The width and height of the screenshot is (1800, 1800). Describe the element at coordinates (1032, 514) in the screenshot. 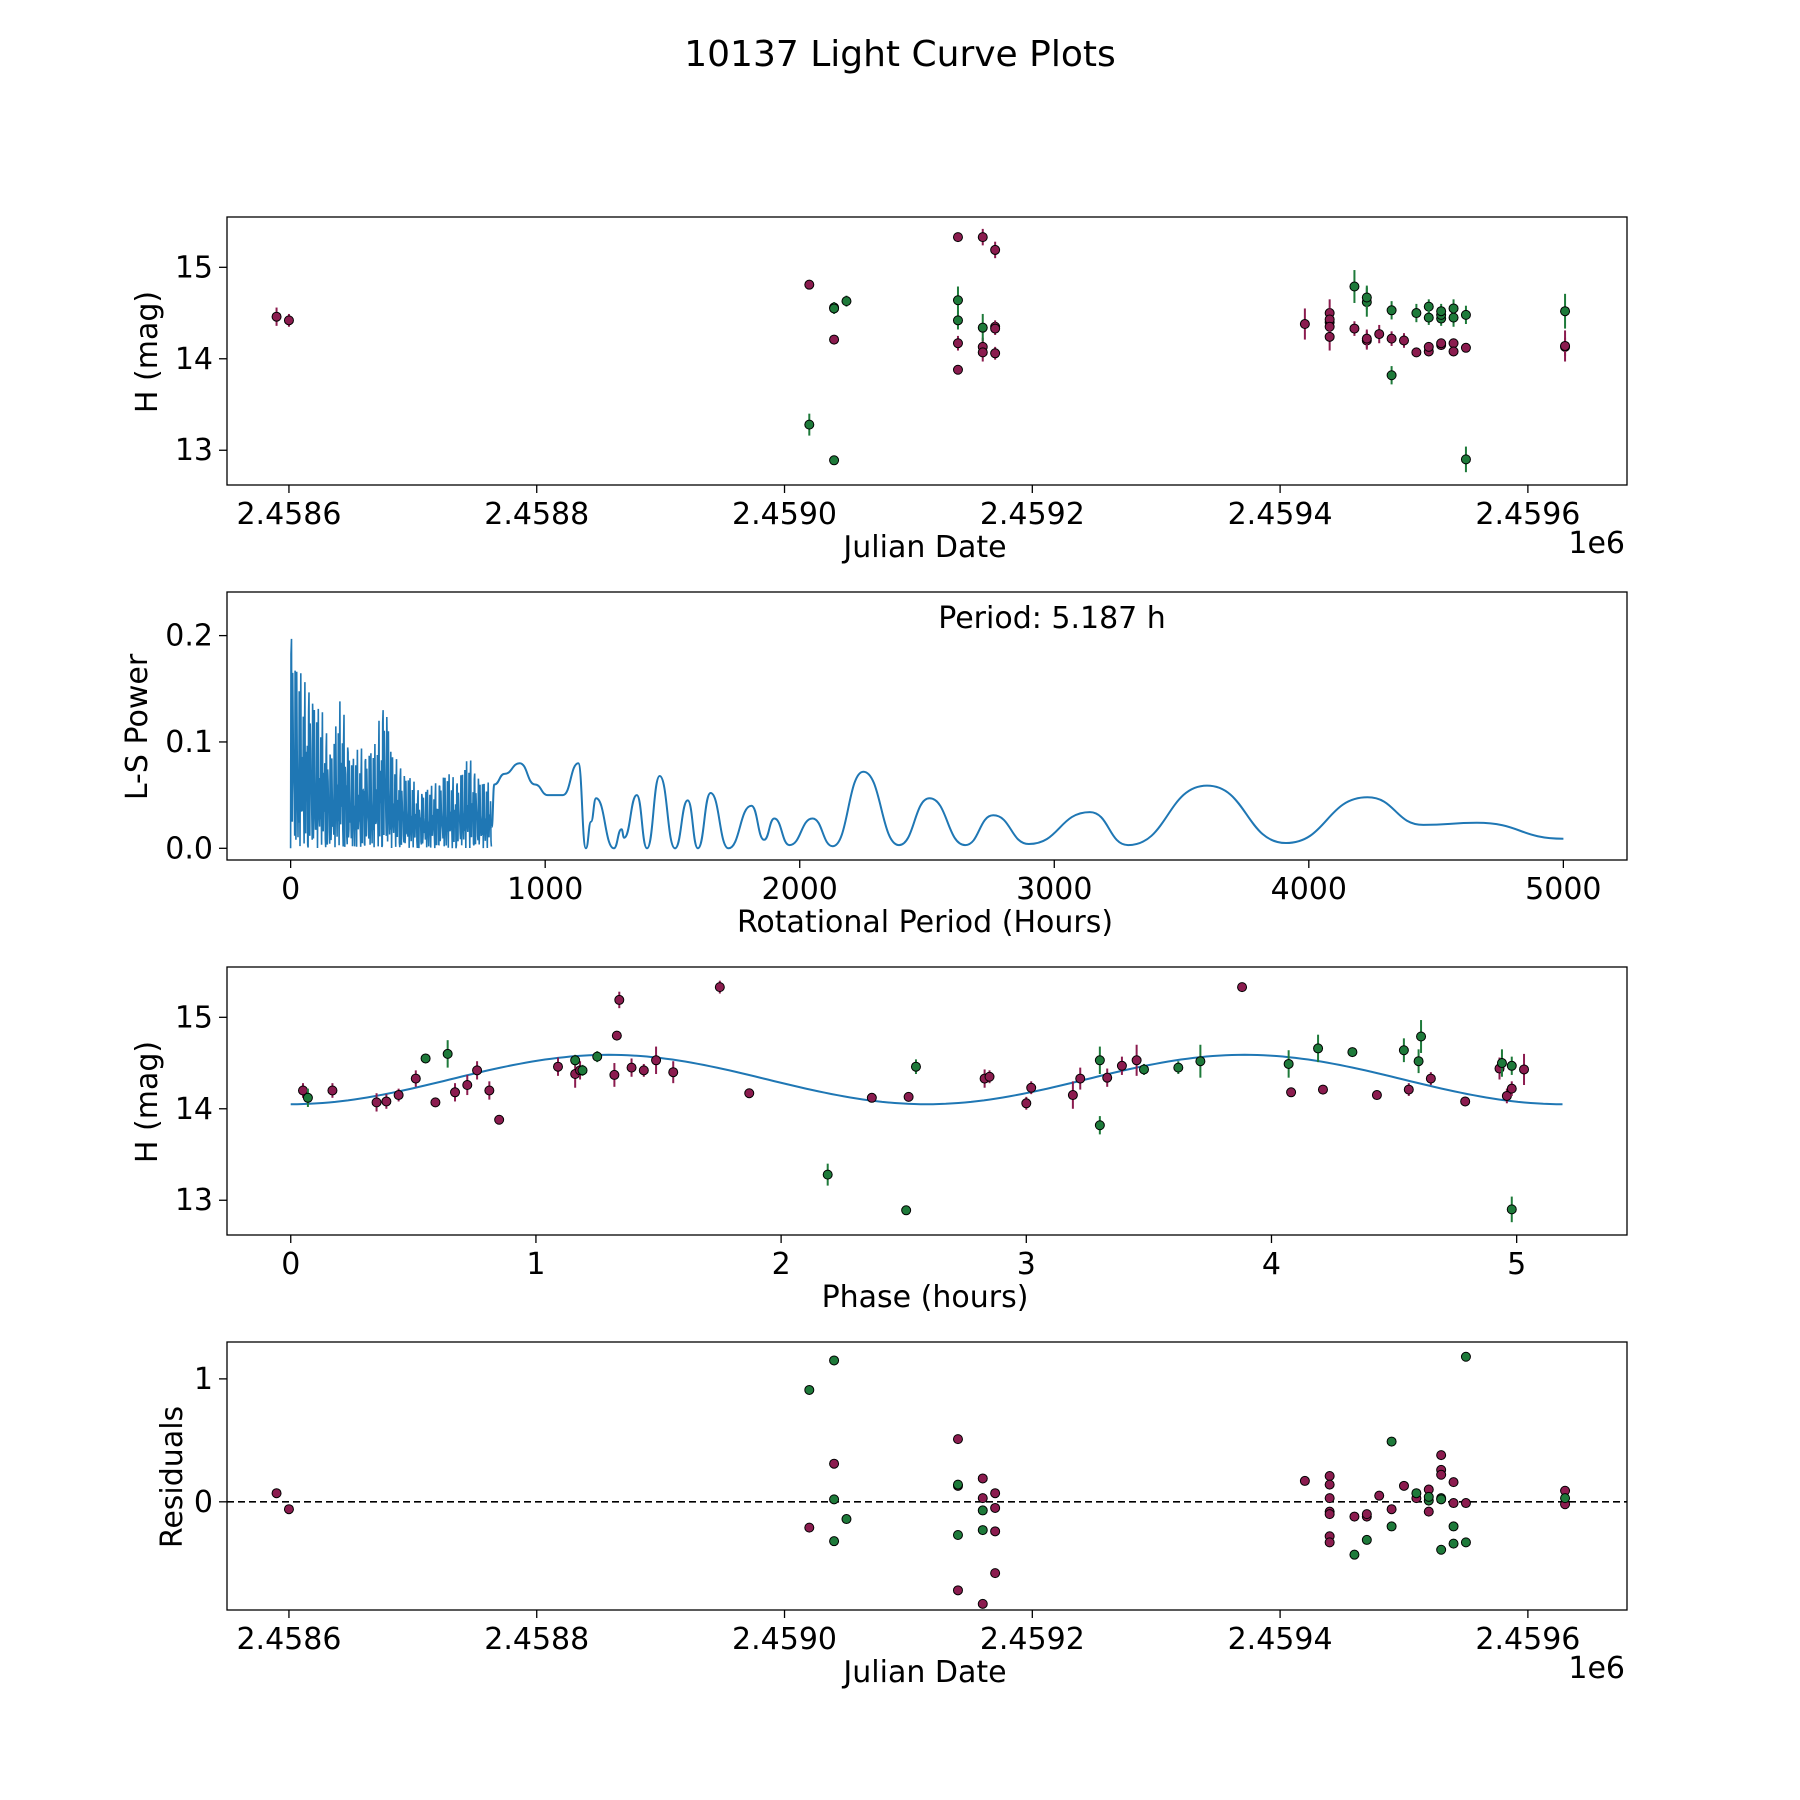

I see `lightcurve-xtick-label: 2.4592` at that location.